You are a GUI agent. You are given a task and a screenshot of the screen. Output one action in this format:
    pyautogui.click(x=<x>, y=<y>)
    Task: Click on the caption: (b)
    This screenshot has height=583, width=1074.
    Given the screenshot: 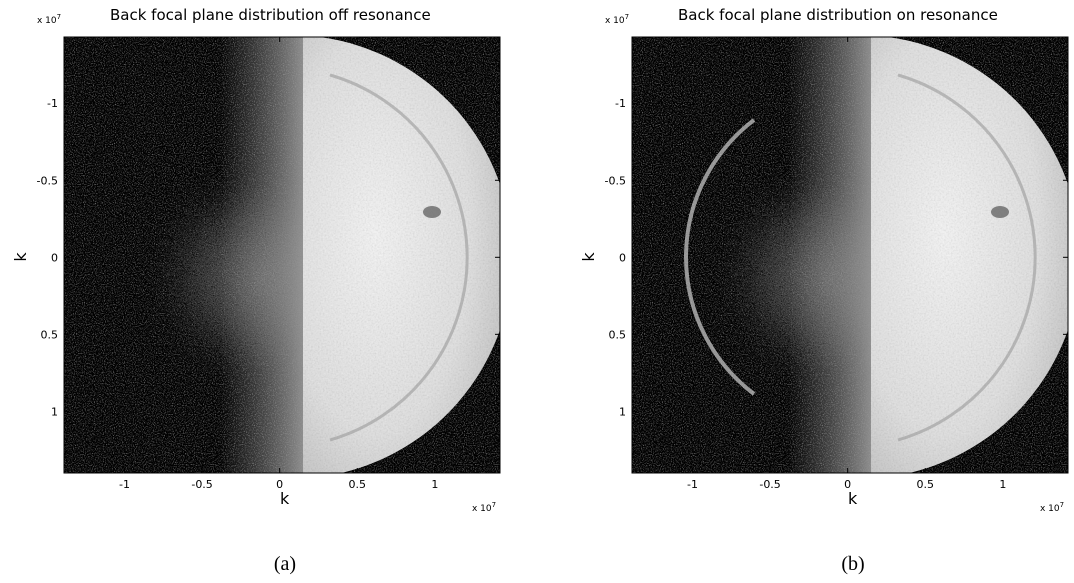 What is the action you would take?
    pyautogui.click(x=852, y=564)
    